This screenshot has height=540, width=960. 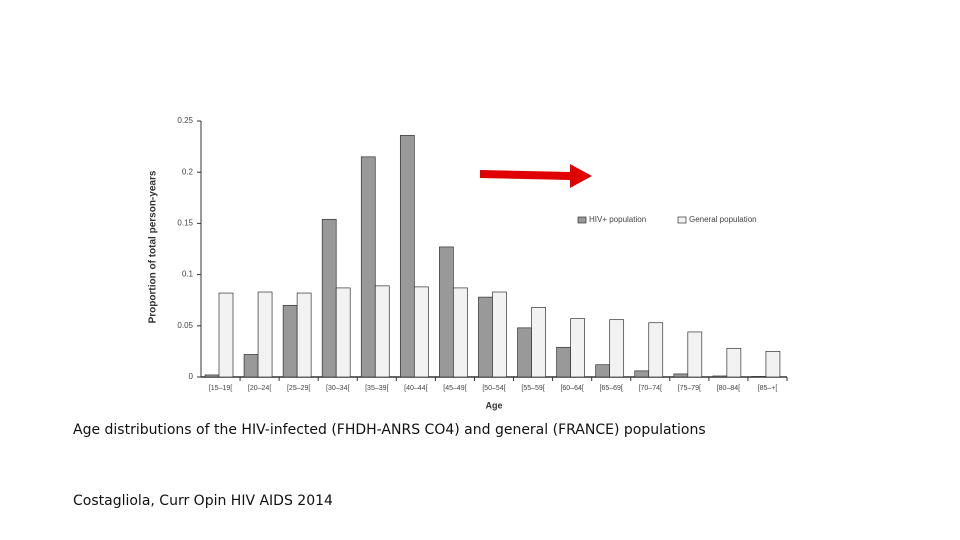 What do you see at coordinates (454, 388) in the screenshot?
I see `x-tick-label: [45–49[` at bounding box center [454, 388].